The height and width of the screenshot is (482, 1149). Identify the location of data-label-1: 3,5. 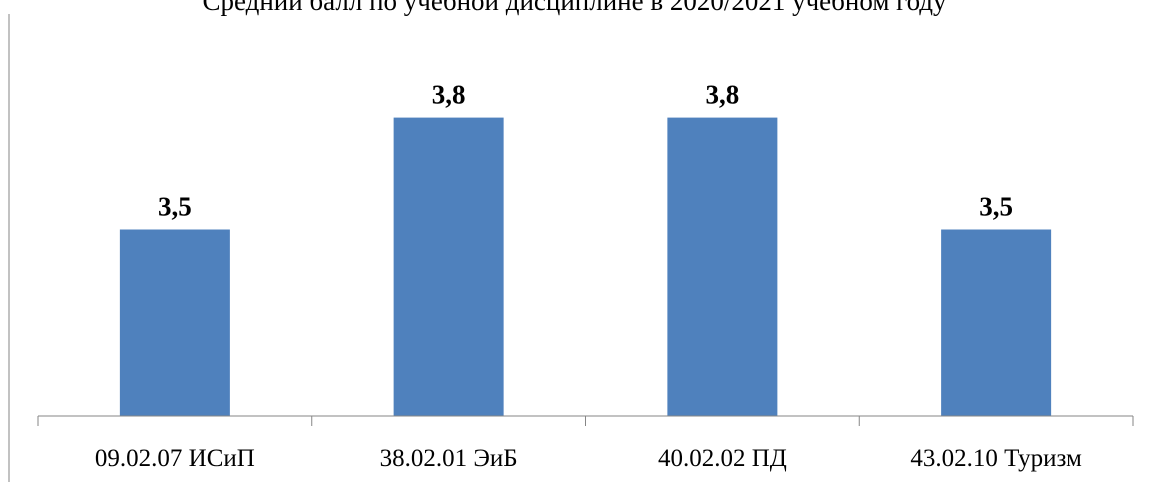
(175, 207).